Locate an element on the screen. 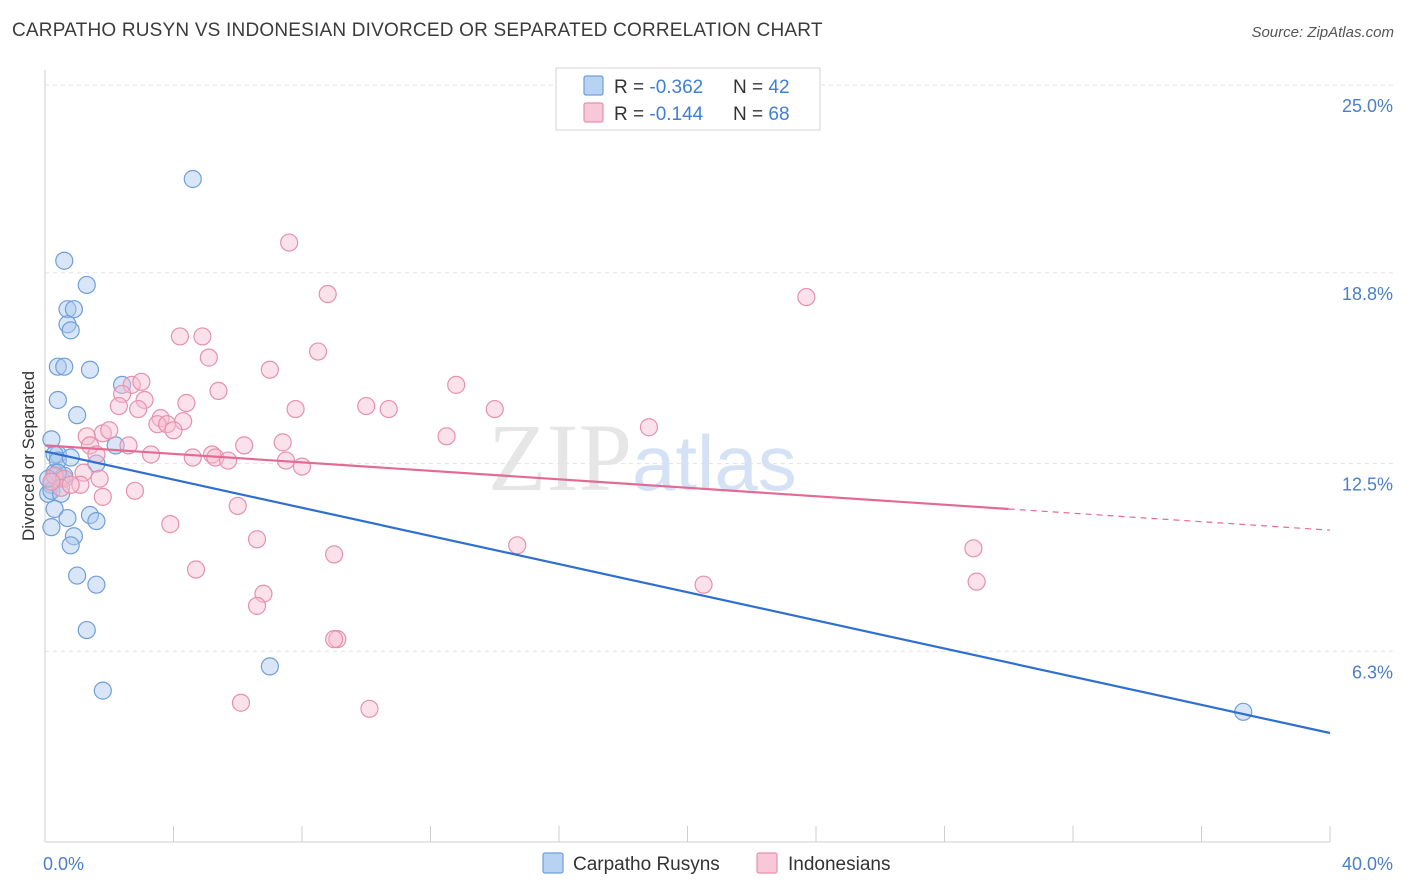 Image resolution: width=1406 pixels, height=892 pixels. trend-line-indonesian is located at coordinates (526, 477).